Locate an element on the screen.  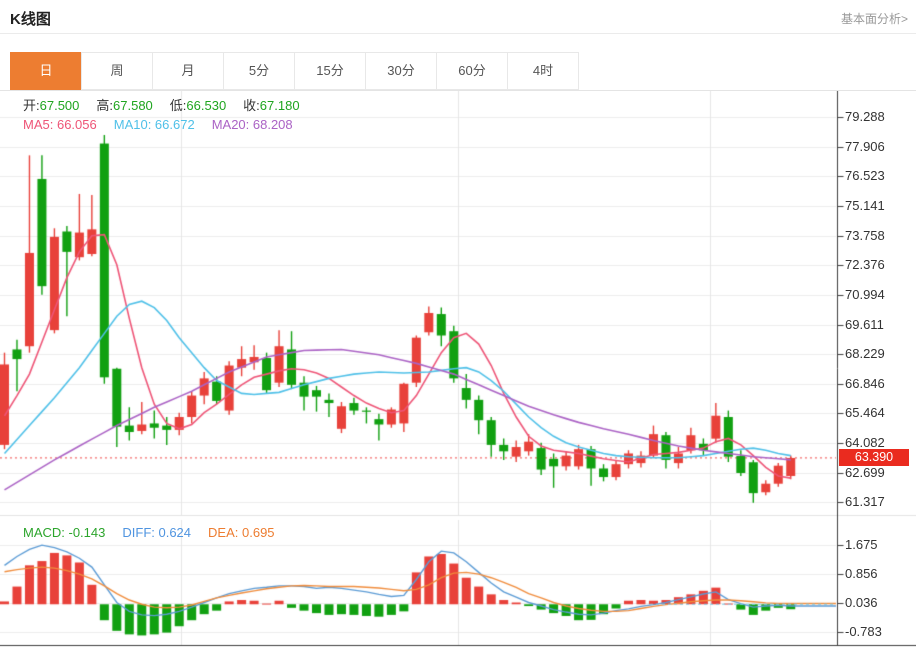
ohlc-high: 高:67.580 is located at coordinates (124, 105).